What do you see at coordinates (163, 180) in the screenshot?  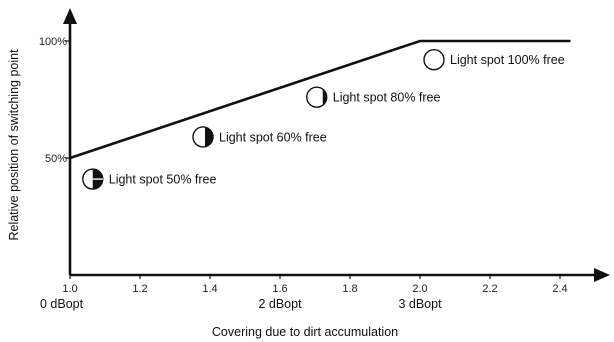 I see `light-spot-label: Light spot 50% free` at bounding box center [163, 180].